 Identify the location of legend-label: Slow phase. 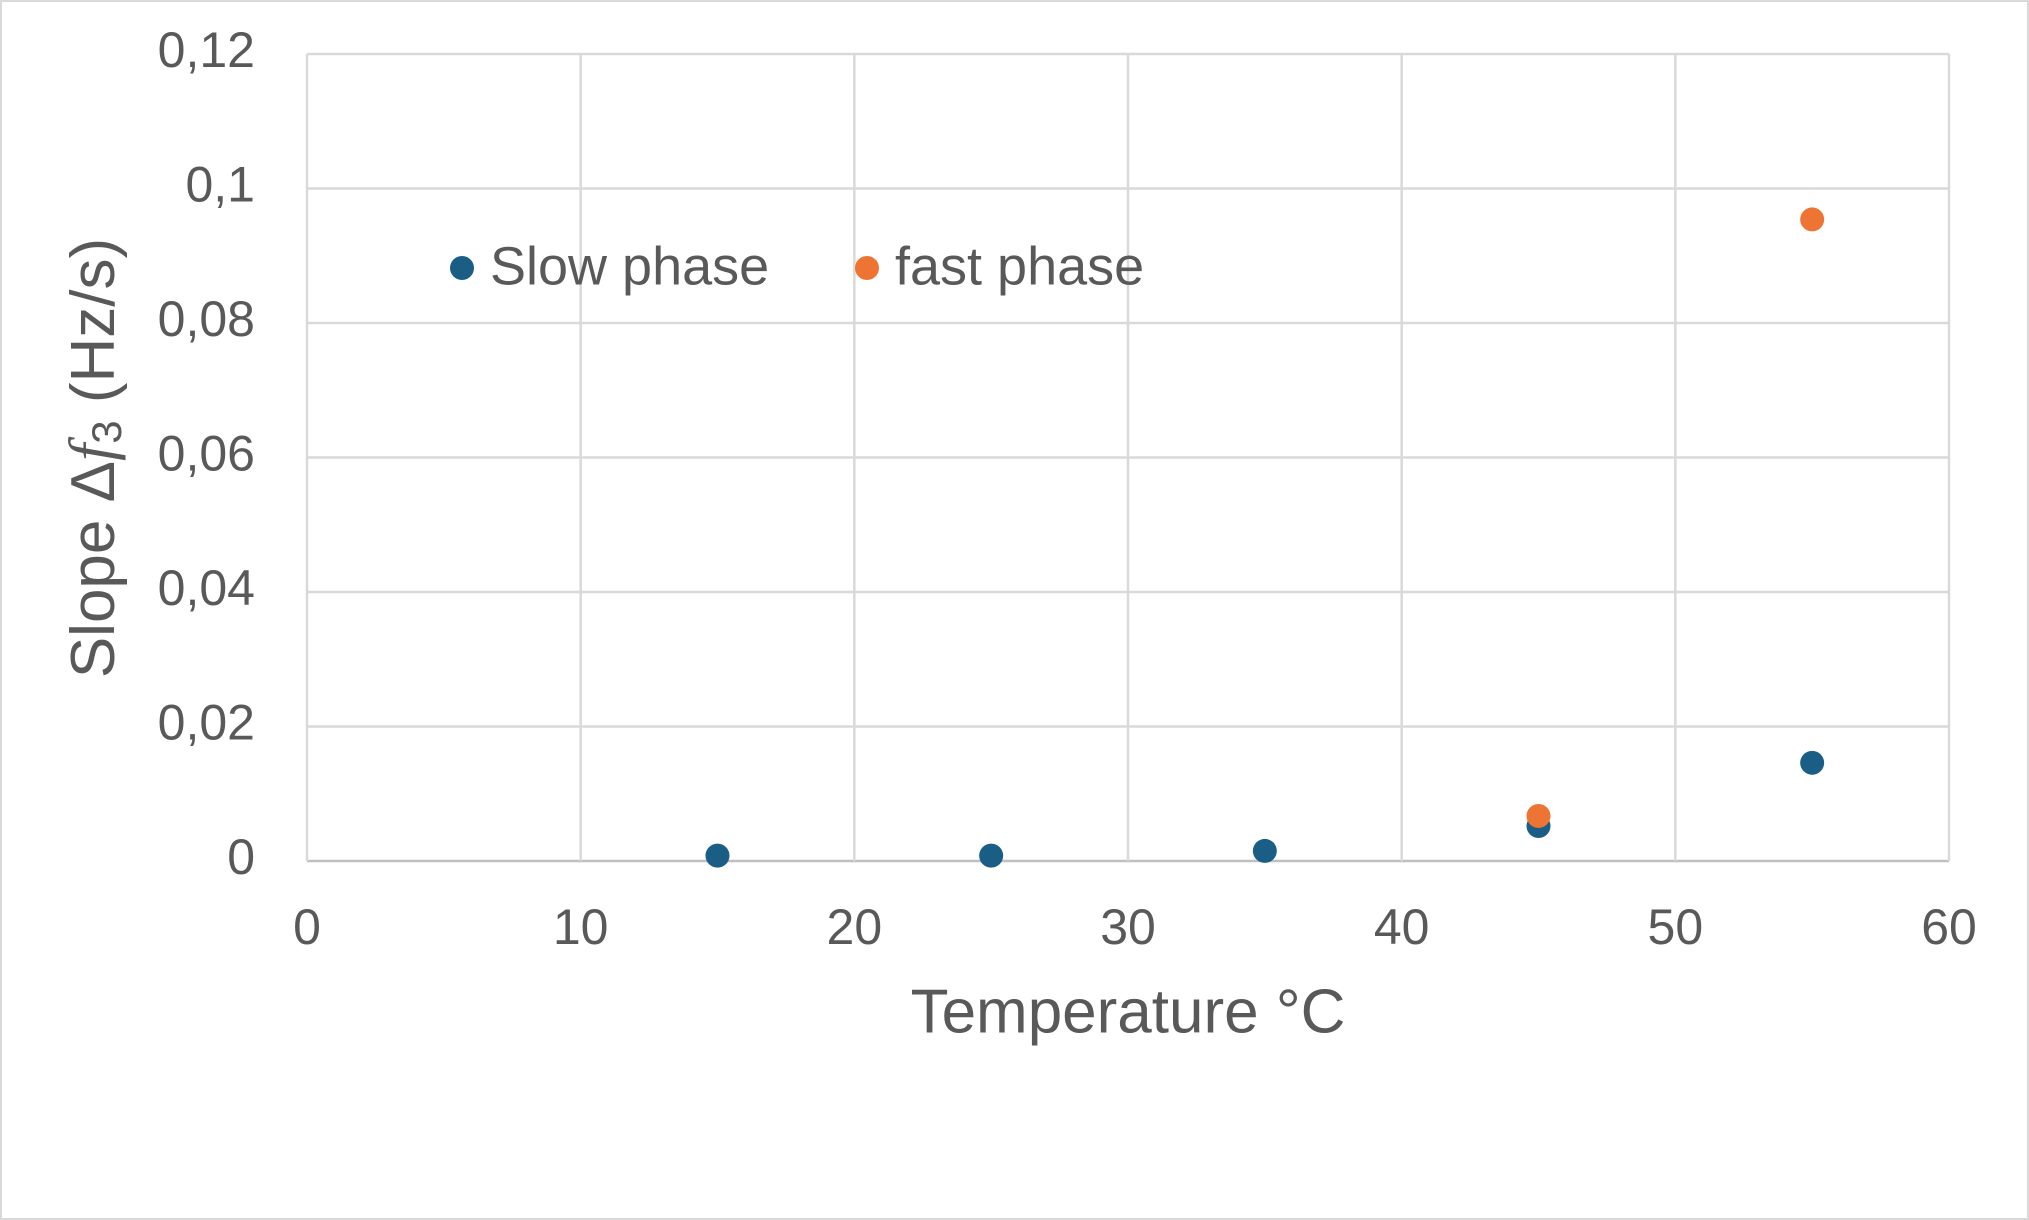
(629, 266).